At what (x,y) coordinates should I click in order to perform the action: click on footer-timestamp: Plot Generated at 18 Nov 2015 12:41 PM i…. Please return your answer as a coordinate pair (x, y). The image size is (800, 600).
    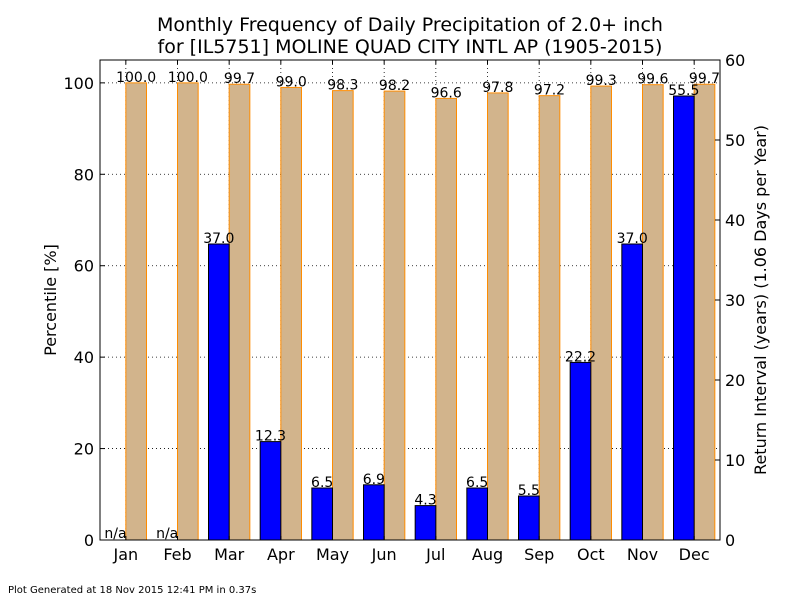
    Looking at the image, I should click on (132, 590).